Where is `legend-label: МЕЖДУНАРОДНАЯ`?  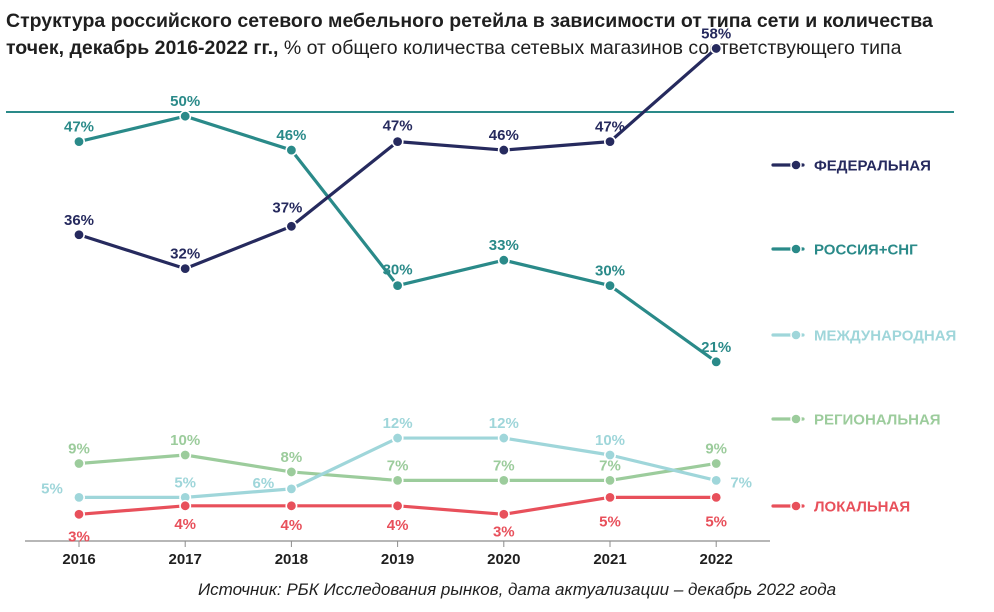
legend-label: МЕЖДУНАРОДНАЯ is located at coordinates (885, 336).